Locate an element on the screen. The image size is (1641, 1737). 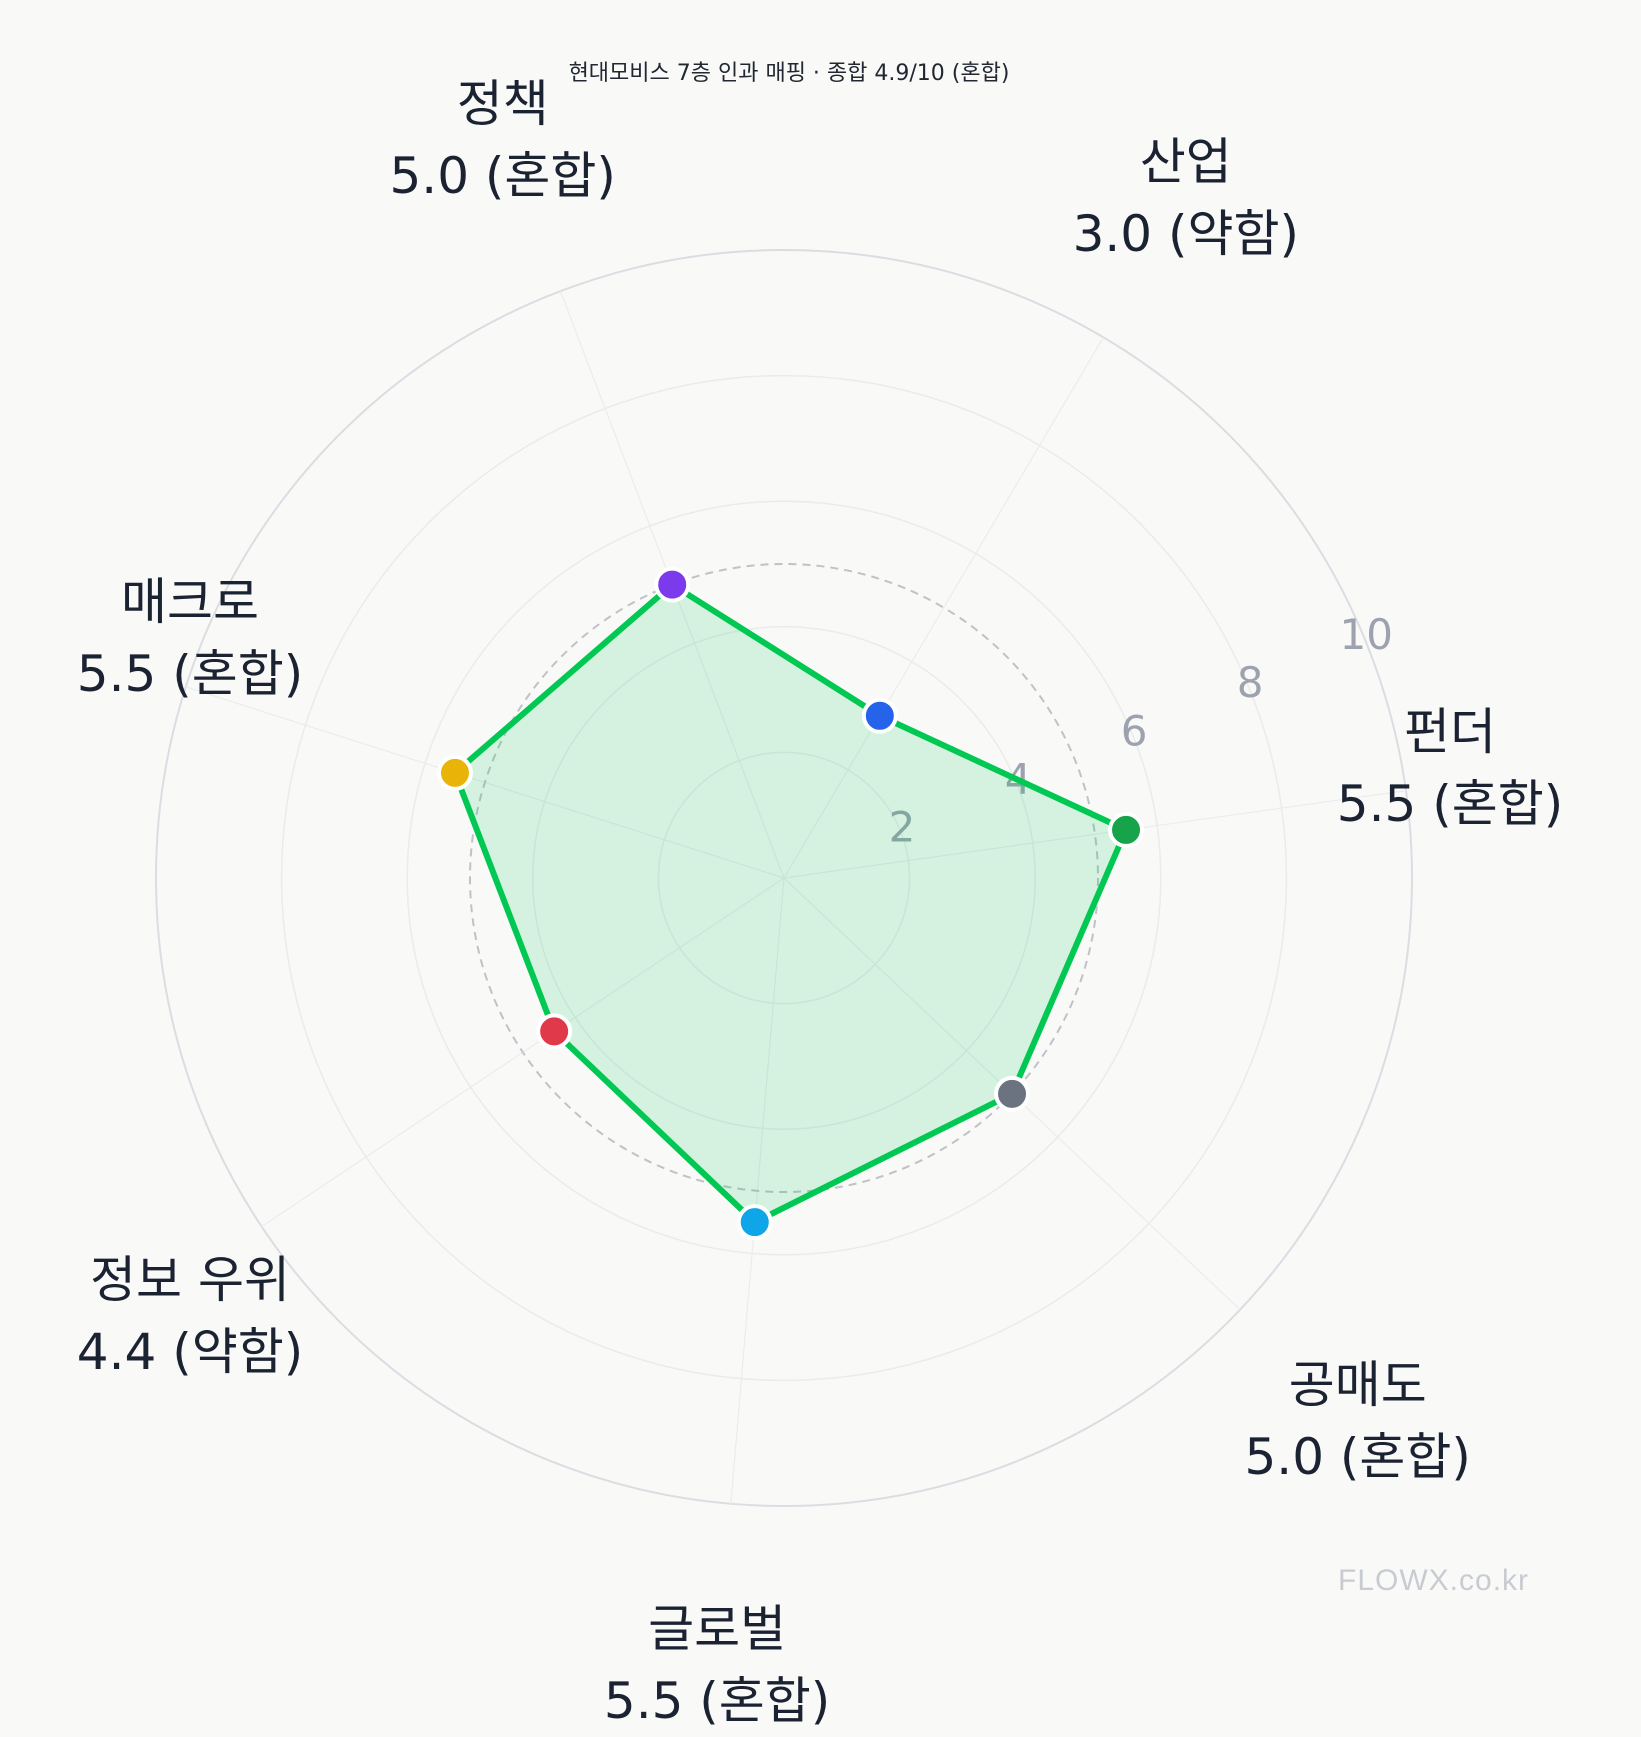
axis-label: 매크로 5.5 (혼합) is located at coordinates (190, 638).